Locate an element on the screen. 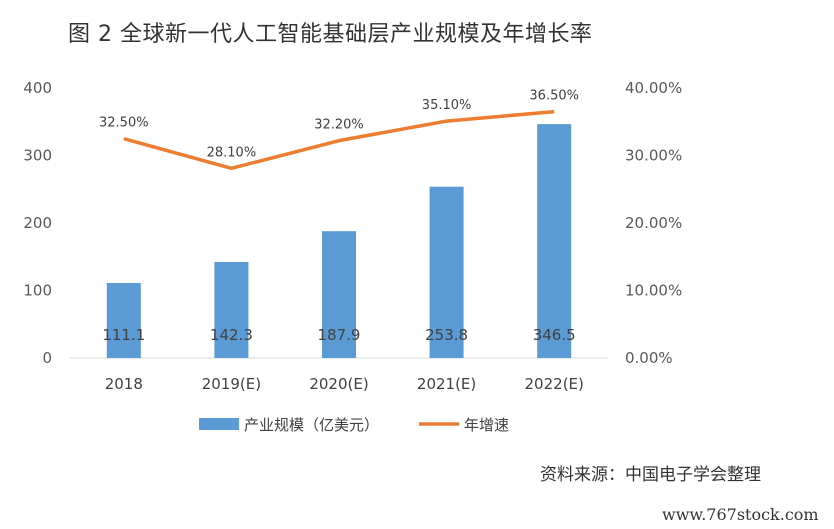 This screenshot has height=529, width=834. x-tick-label: 2020(E) is located at coordinates (338, 384).